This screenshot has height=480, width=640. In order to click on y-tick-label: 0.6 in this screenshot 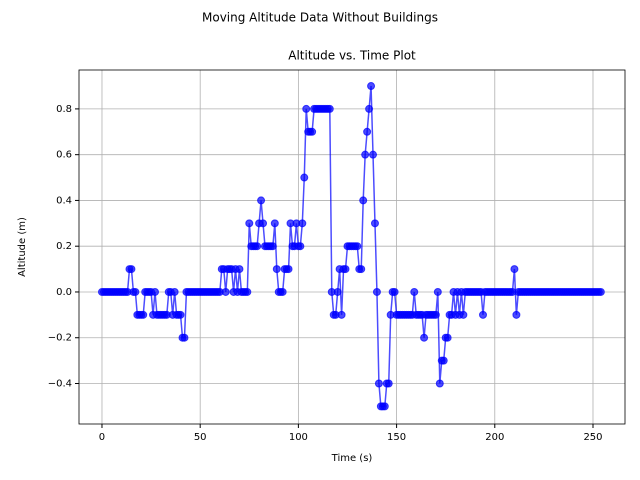, I will do `click(64, 155)`.